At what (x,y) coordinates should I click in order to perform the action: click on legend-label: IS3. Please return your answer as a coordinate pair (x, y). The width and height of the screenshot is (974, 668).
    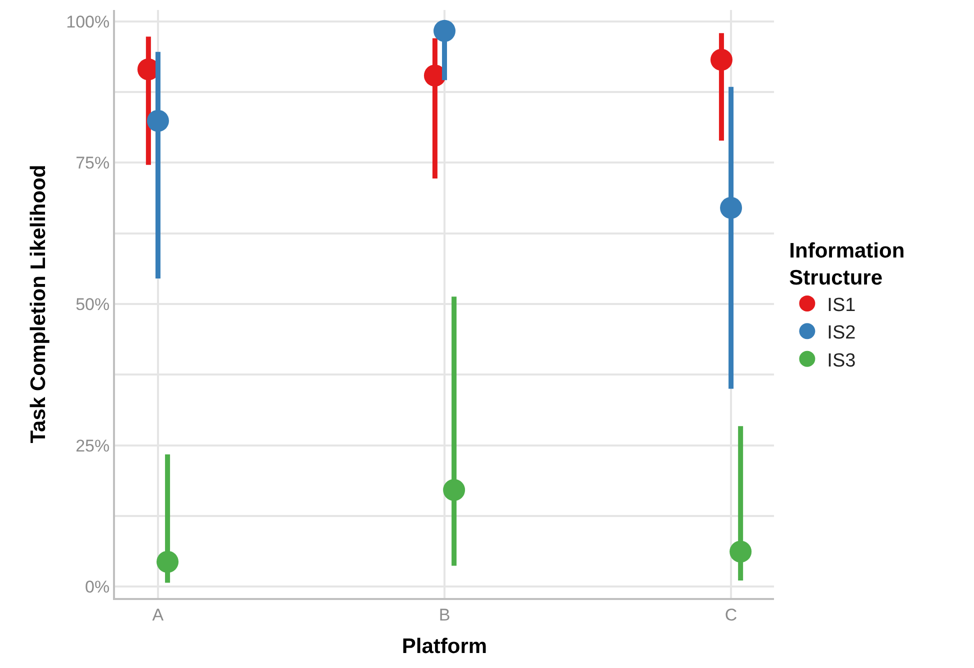
    Looking at the image, I should click on (841, 361).